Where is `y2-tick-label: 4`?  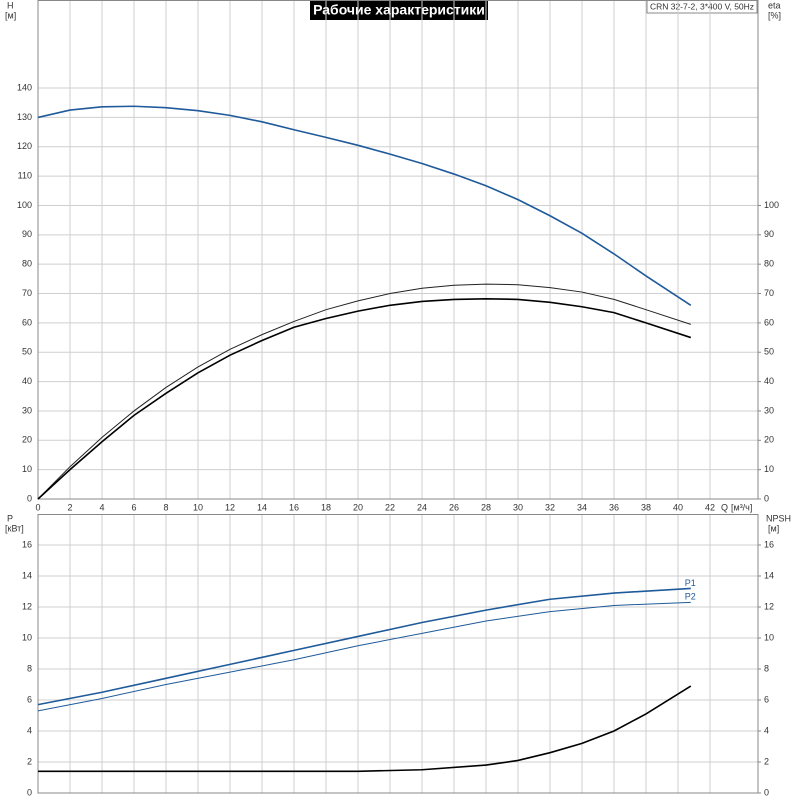 y2-tick-label: 4 is located at coordinates (766, 730).